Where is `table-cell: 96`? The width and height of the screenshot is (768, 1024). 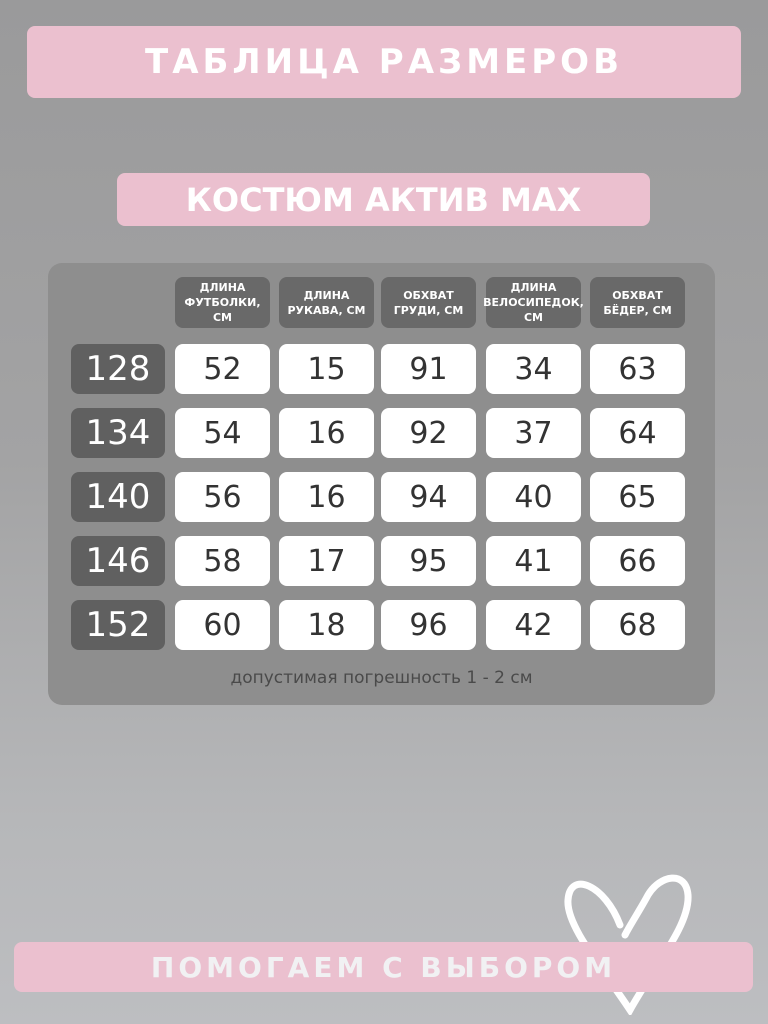
table-cell: 96 is located at coordinates (428, 625).